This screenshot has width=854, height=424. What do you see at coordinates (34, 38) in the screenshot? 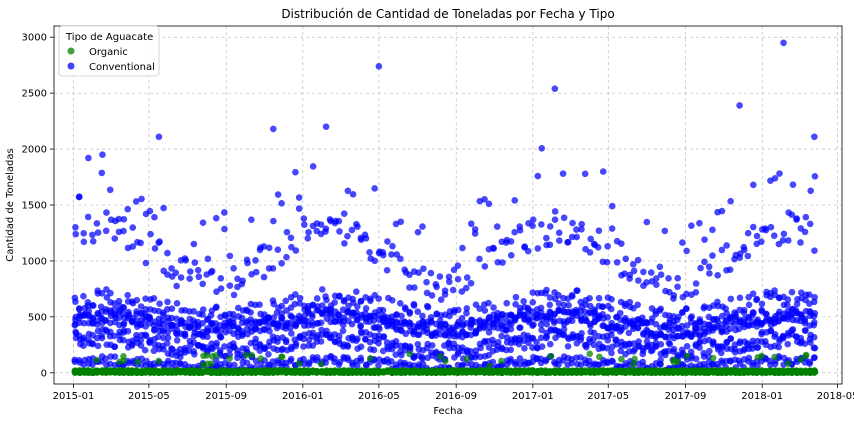
I see `y-tick-label: 3000` at bounding box center [34, 38].